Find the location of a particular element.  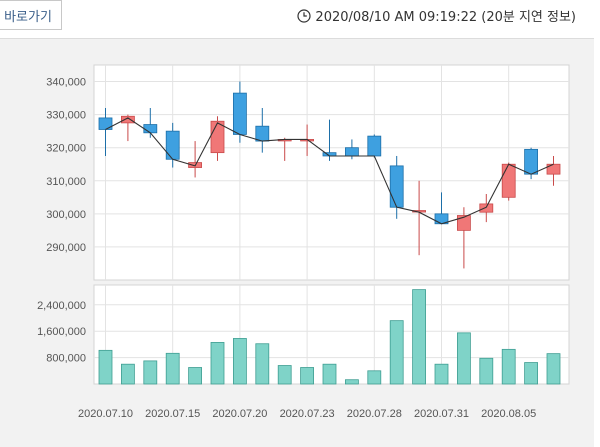

price-tick-label: 330,000 is located at coordinates (66, 116).